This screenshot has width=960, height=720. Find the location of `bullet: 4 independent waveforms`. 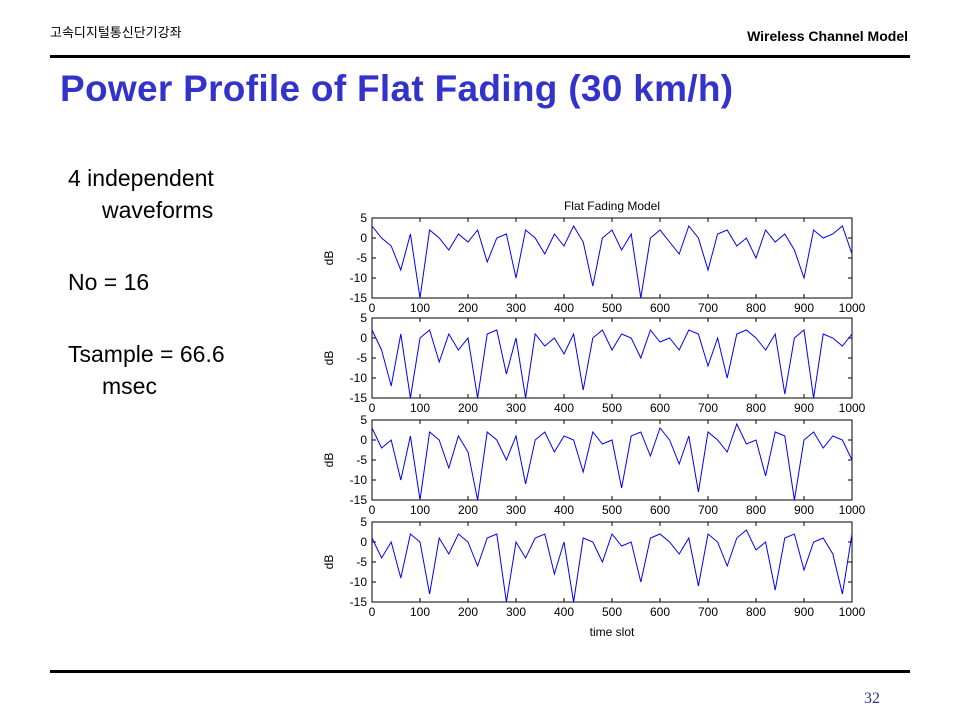

bullet: 4 independent waveforms is located at coordinates (141, 194).